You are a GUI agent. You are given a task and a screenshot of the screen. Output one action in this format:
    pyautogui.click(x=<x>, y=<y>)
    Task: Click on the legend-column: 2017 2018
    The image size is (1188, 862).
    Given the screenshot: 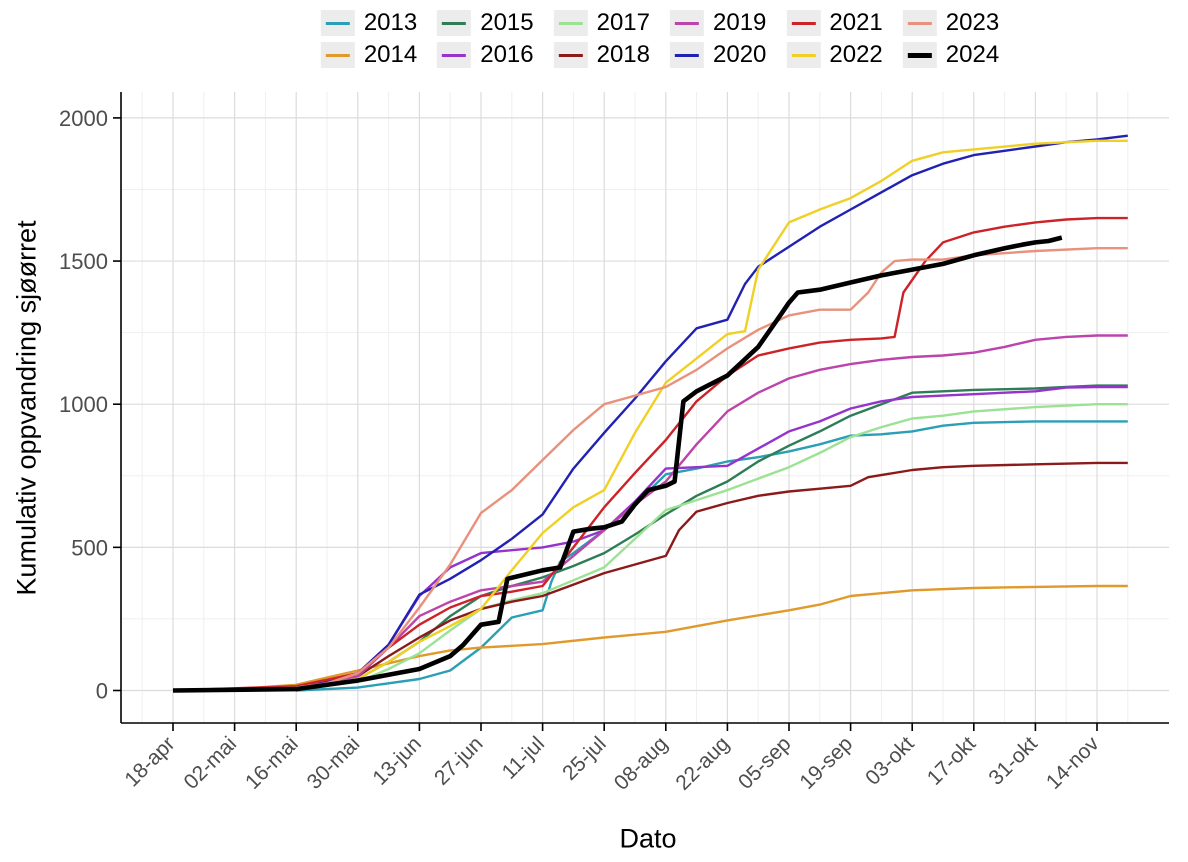 What is the action you would take?
    pyautogui.click(x=601, y=39)
    